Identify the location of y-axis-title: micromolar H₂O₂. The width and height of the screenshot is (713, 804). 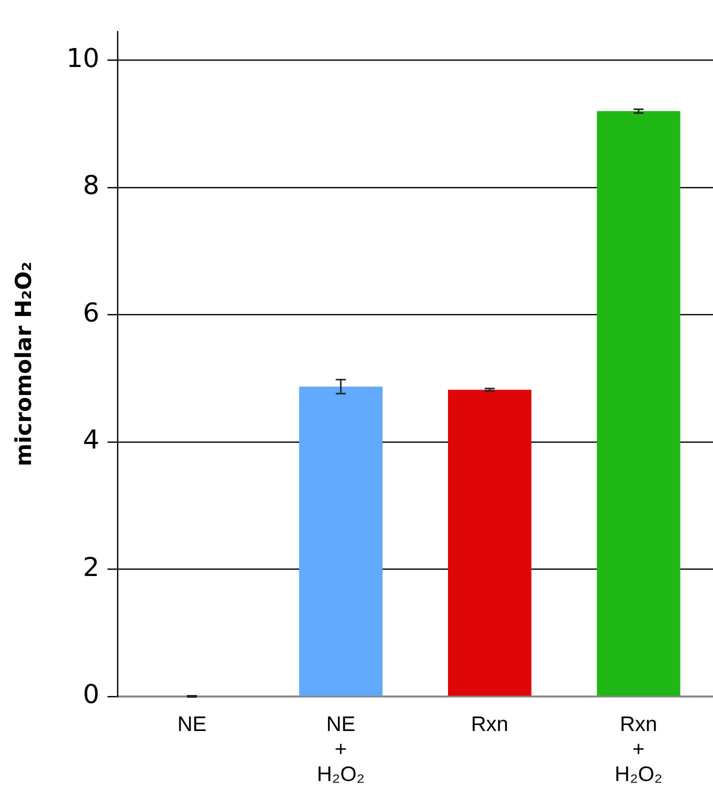
(24, 364).